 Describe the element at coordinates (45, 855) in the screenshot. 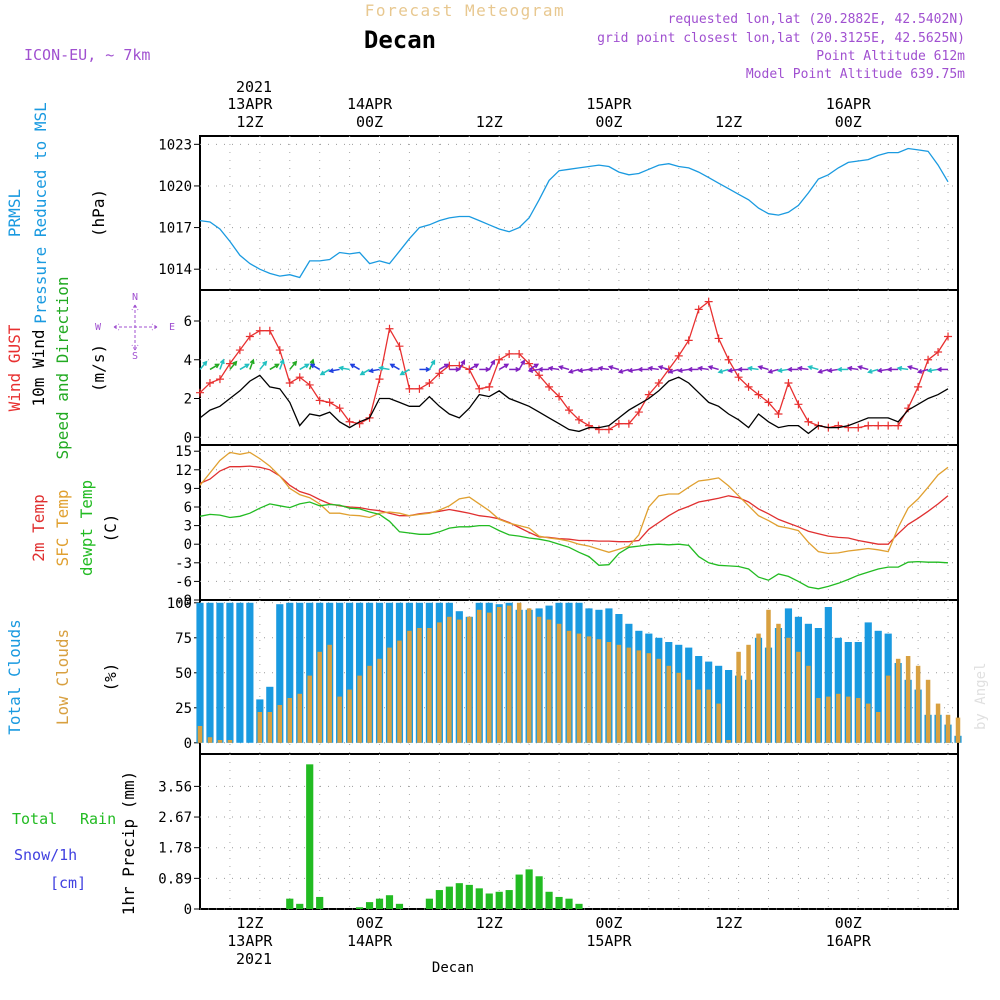

I see `snow-label: Snow/1h` at that location.